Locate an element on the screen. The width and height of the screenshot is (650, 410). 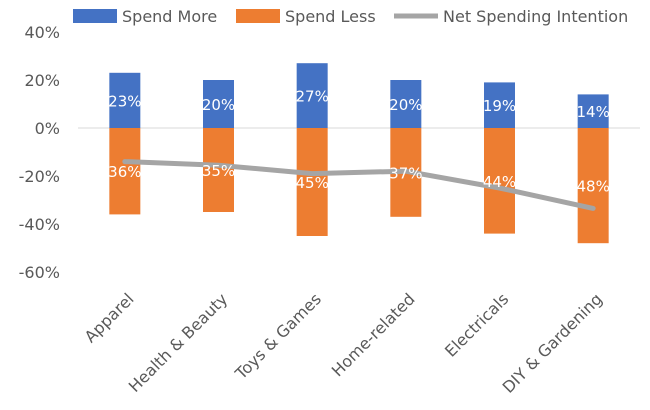
x-tick-label-diy-and-gardening: DIY & Gardening is located at coordinates (552, 342).